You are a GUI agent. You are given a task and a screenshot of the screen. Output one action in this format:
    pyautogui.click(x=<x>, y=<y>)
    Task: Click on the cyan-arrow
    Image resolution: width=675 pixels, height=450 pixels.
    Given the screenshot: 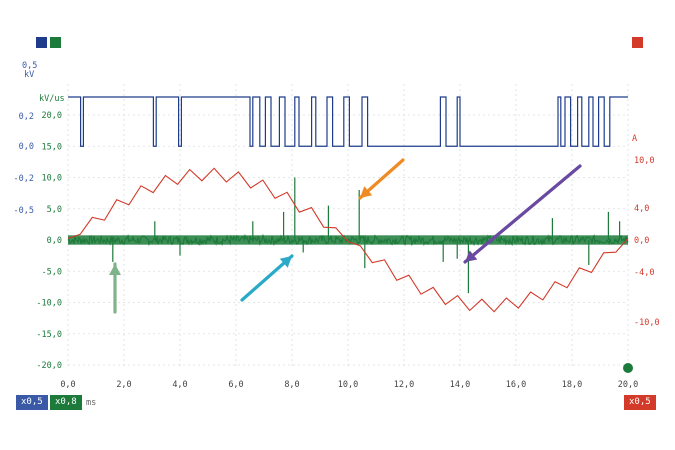 What is the action you would take?
    pyautogui.click(x=267, y=278)
    